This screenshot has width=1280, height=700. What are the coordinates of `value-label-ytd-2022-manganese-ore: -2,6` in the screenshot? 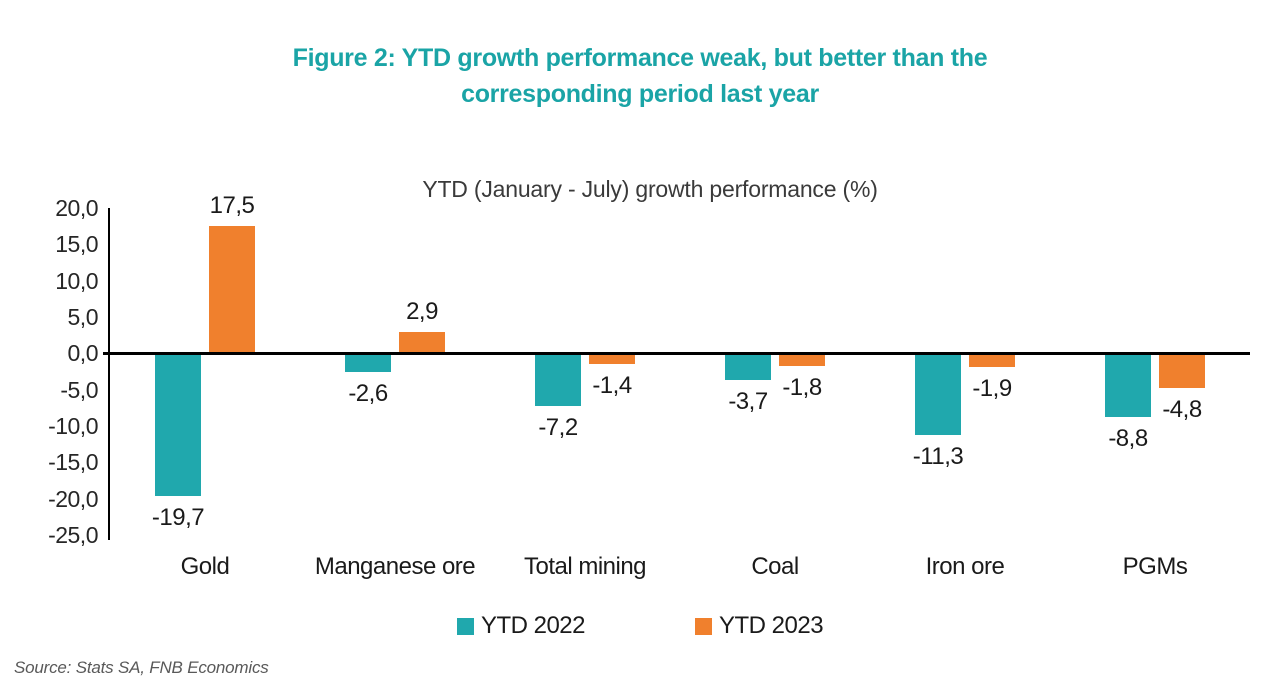 It's located at (368, 394).